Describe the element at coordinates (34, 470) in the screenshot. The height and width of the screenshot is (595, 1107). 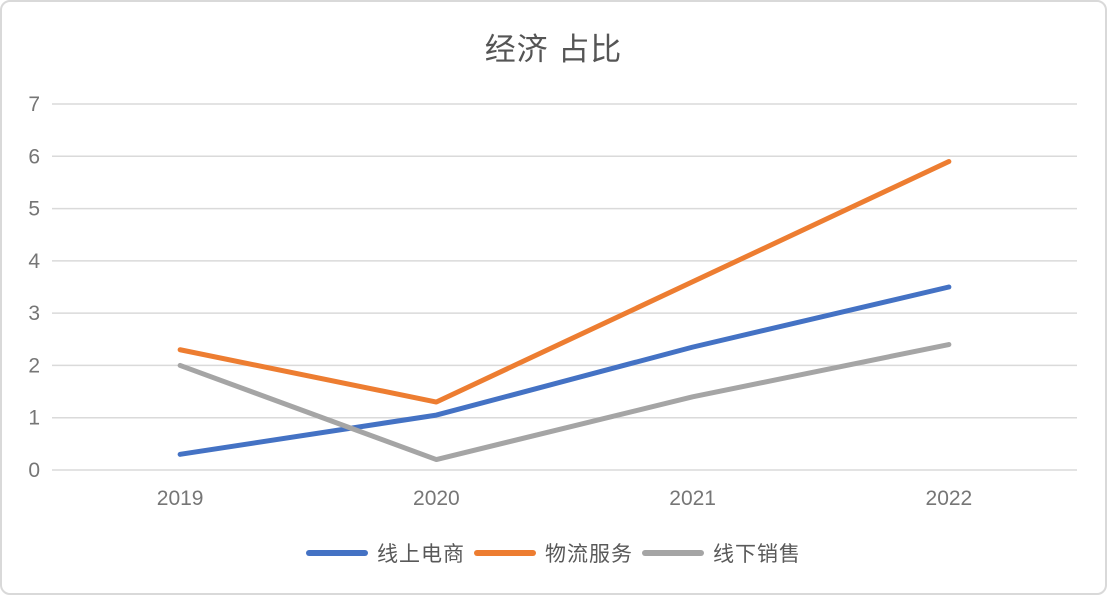
I see `y-tick-label: 0` at that location.